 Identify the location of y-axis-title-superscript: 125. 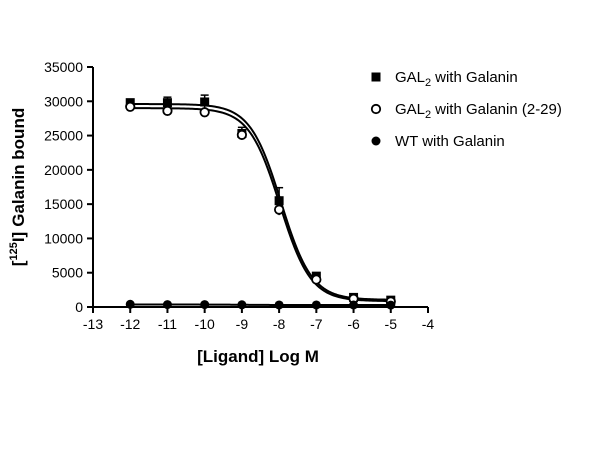
(14, 251).